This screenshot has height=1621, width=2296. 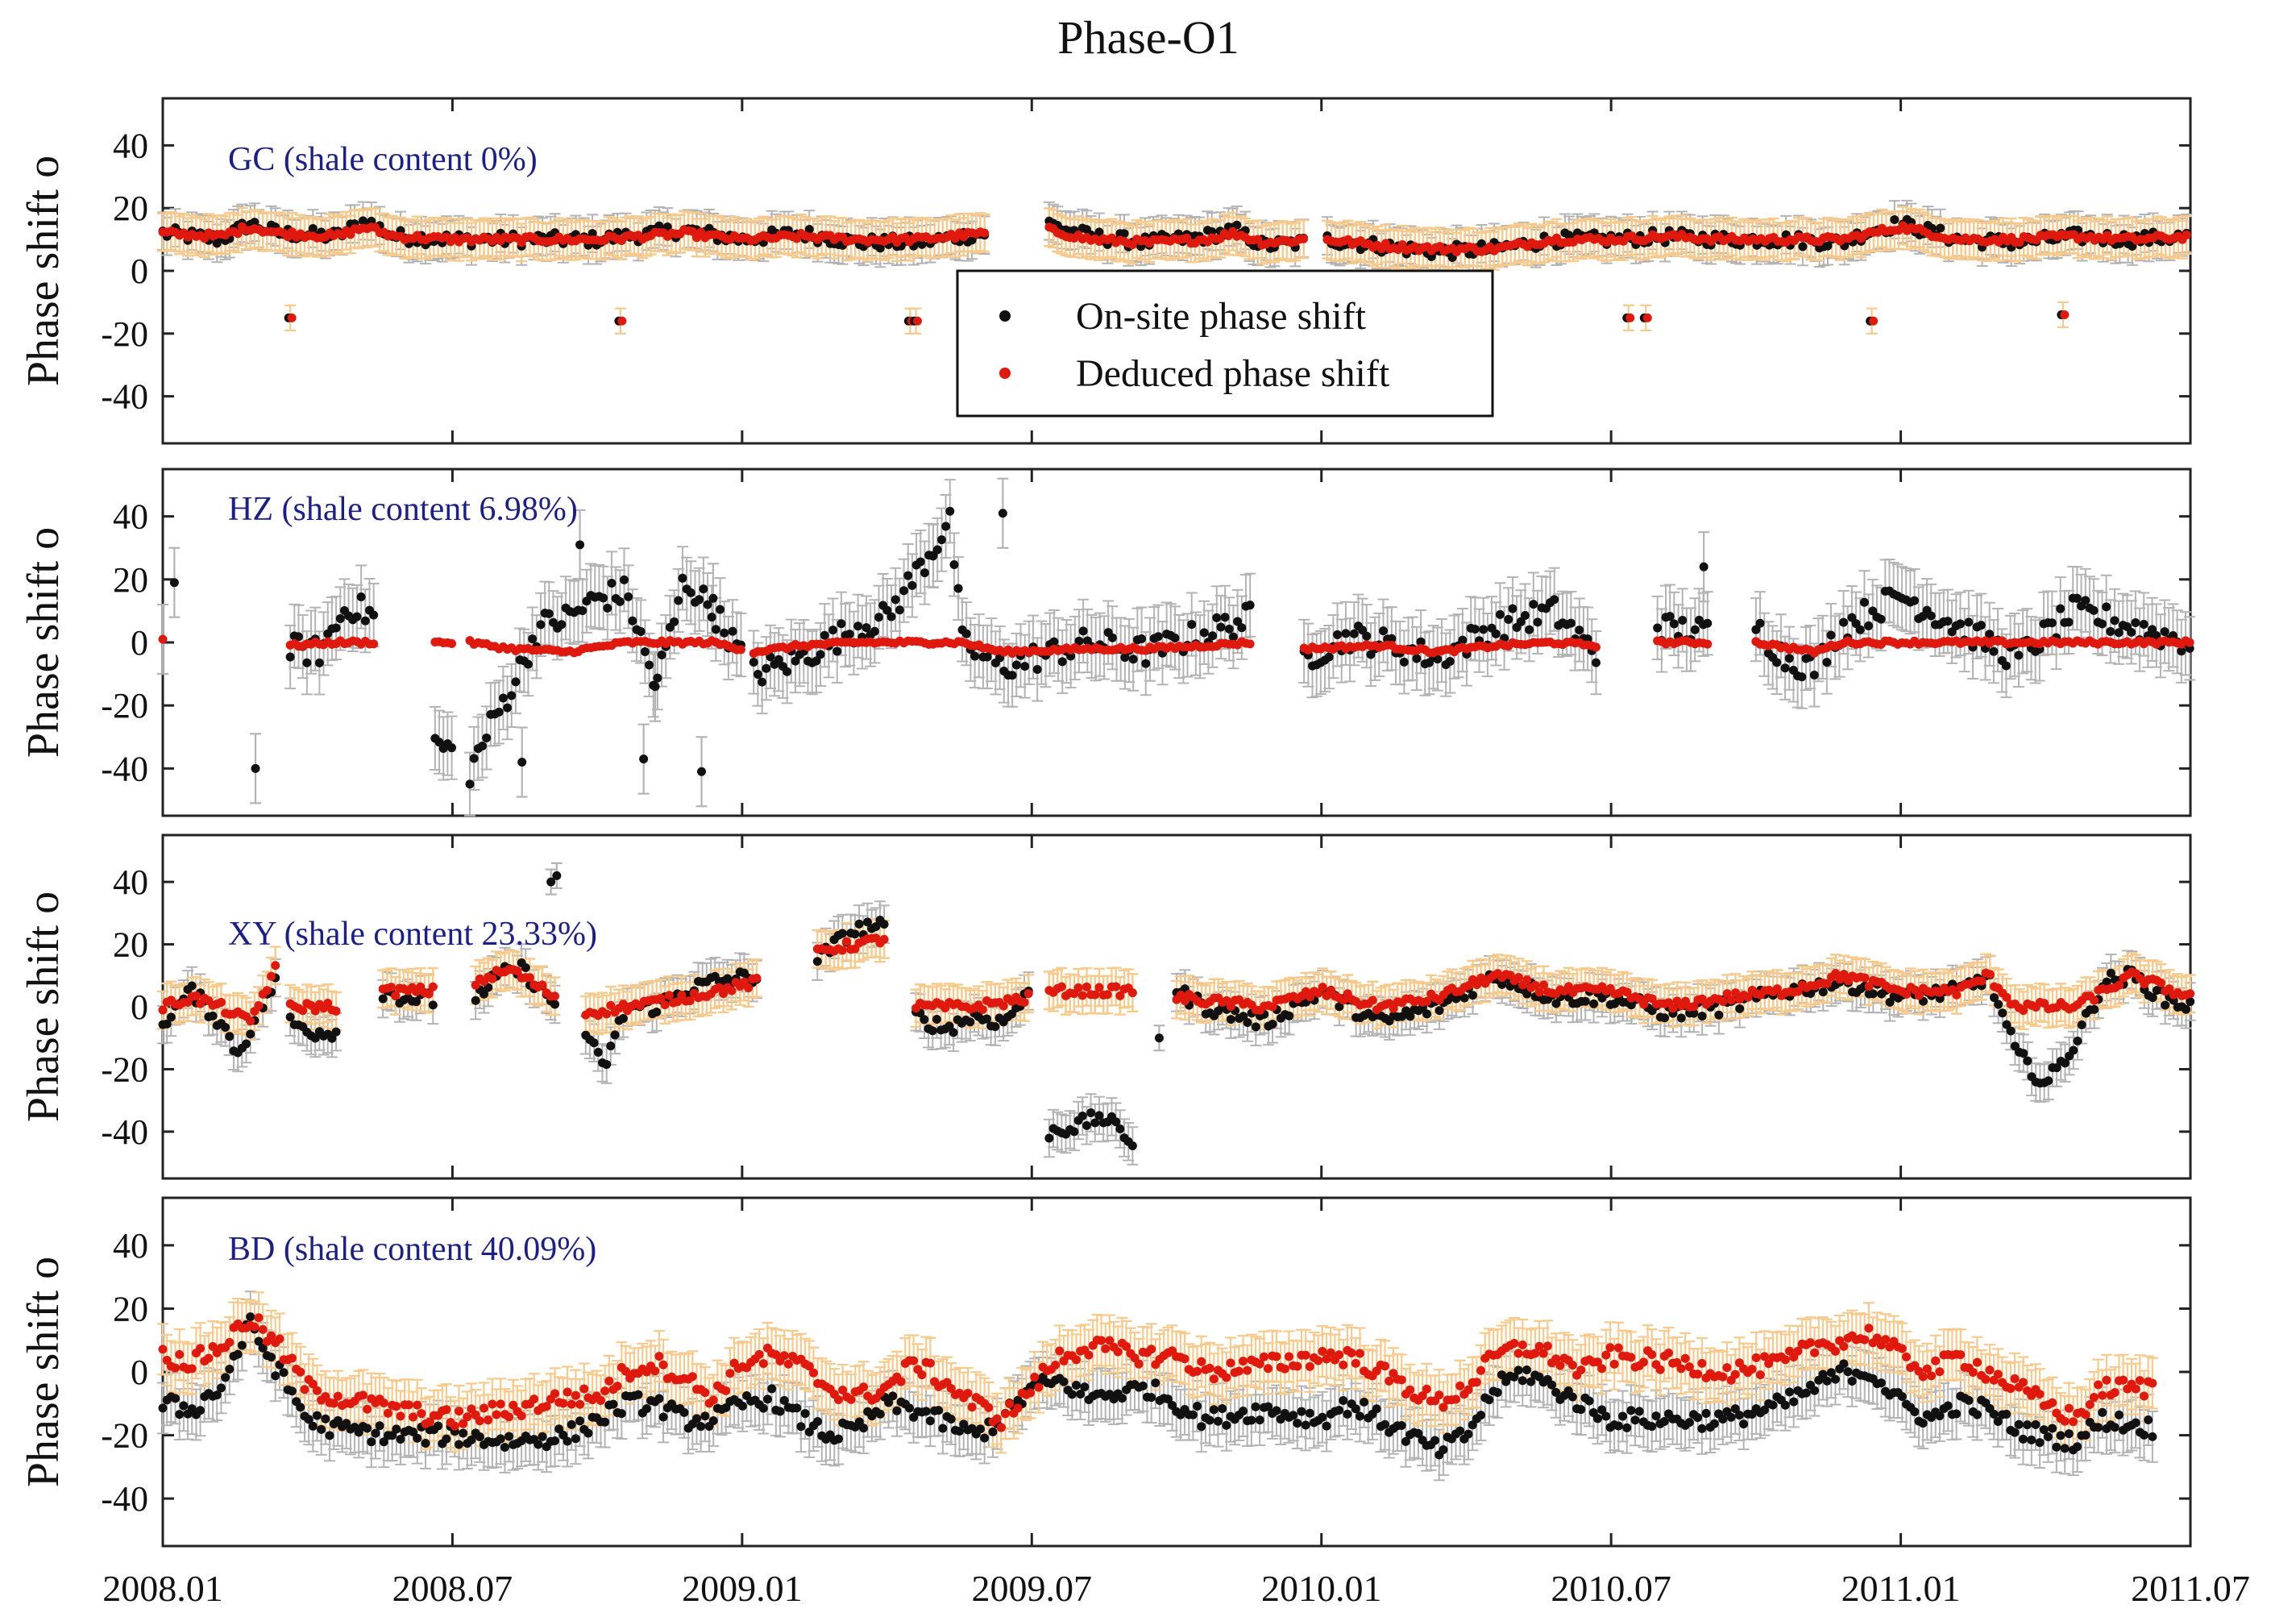 I want to click on data-points, so click(x=1174, y=270).